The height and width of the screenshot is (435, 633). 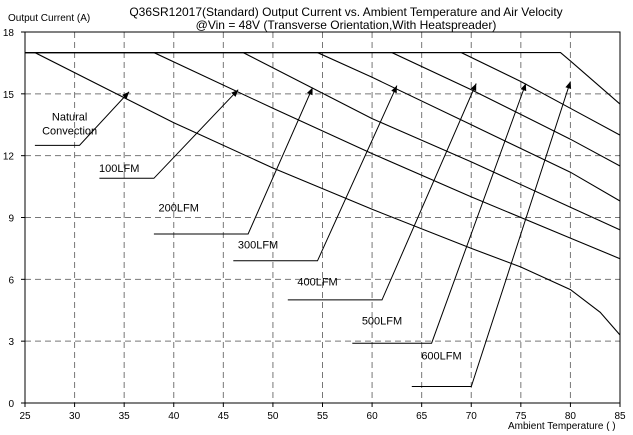 What do you see at coordinates (562, 426) in the screenshot?
I see `x-axis-label: Ambient Temperature ( )` at bounding box center [562, 426].